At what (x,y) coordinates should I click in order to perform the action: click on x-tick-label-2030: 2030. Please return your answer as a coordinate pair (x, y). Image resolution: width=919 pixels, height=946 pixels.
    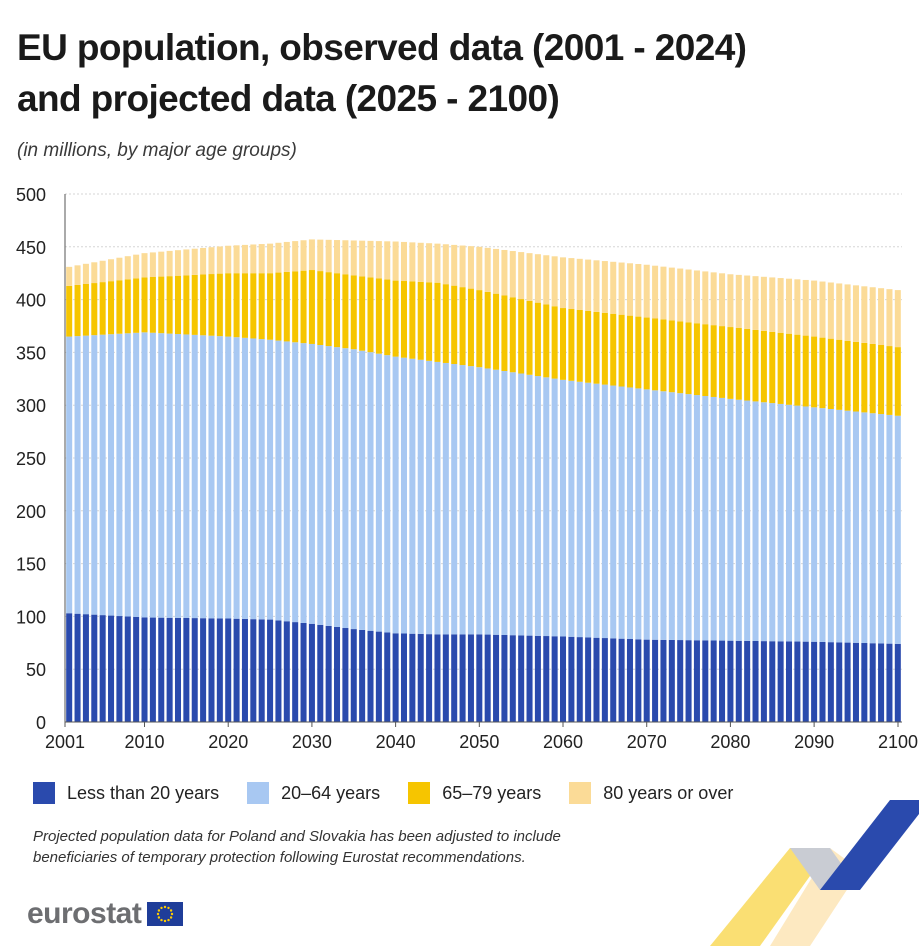
    Looking at the image, I should click on (312, 742).